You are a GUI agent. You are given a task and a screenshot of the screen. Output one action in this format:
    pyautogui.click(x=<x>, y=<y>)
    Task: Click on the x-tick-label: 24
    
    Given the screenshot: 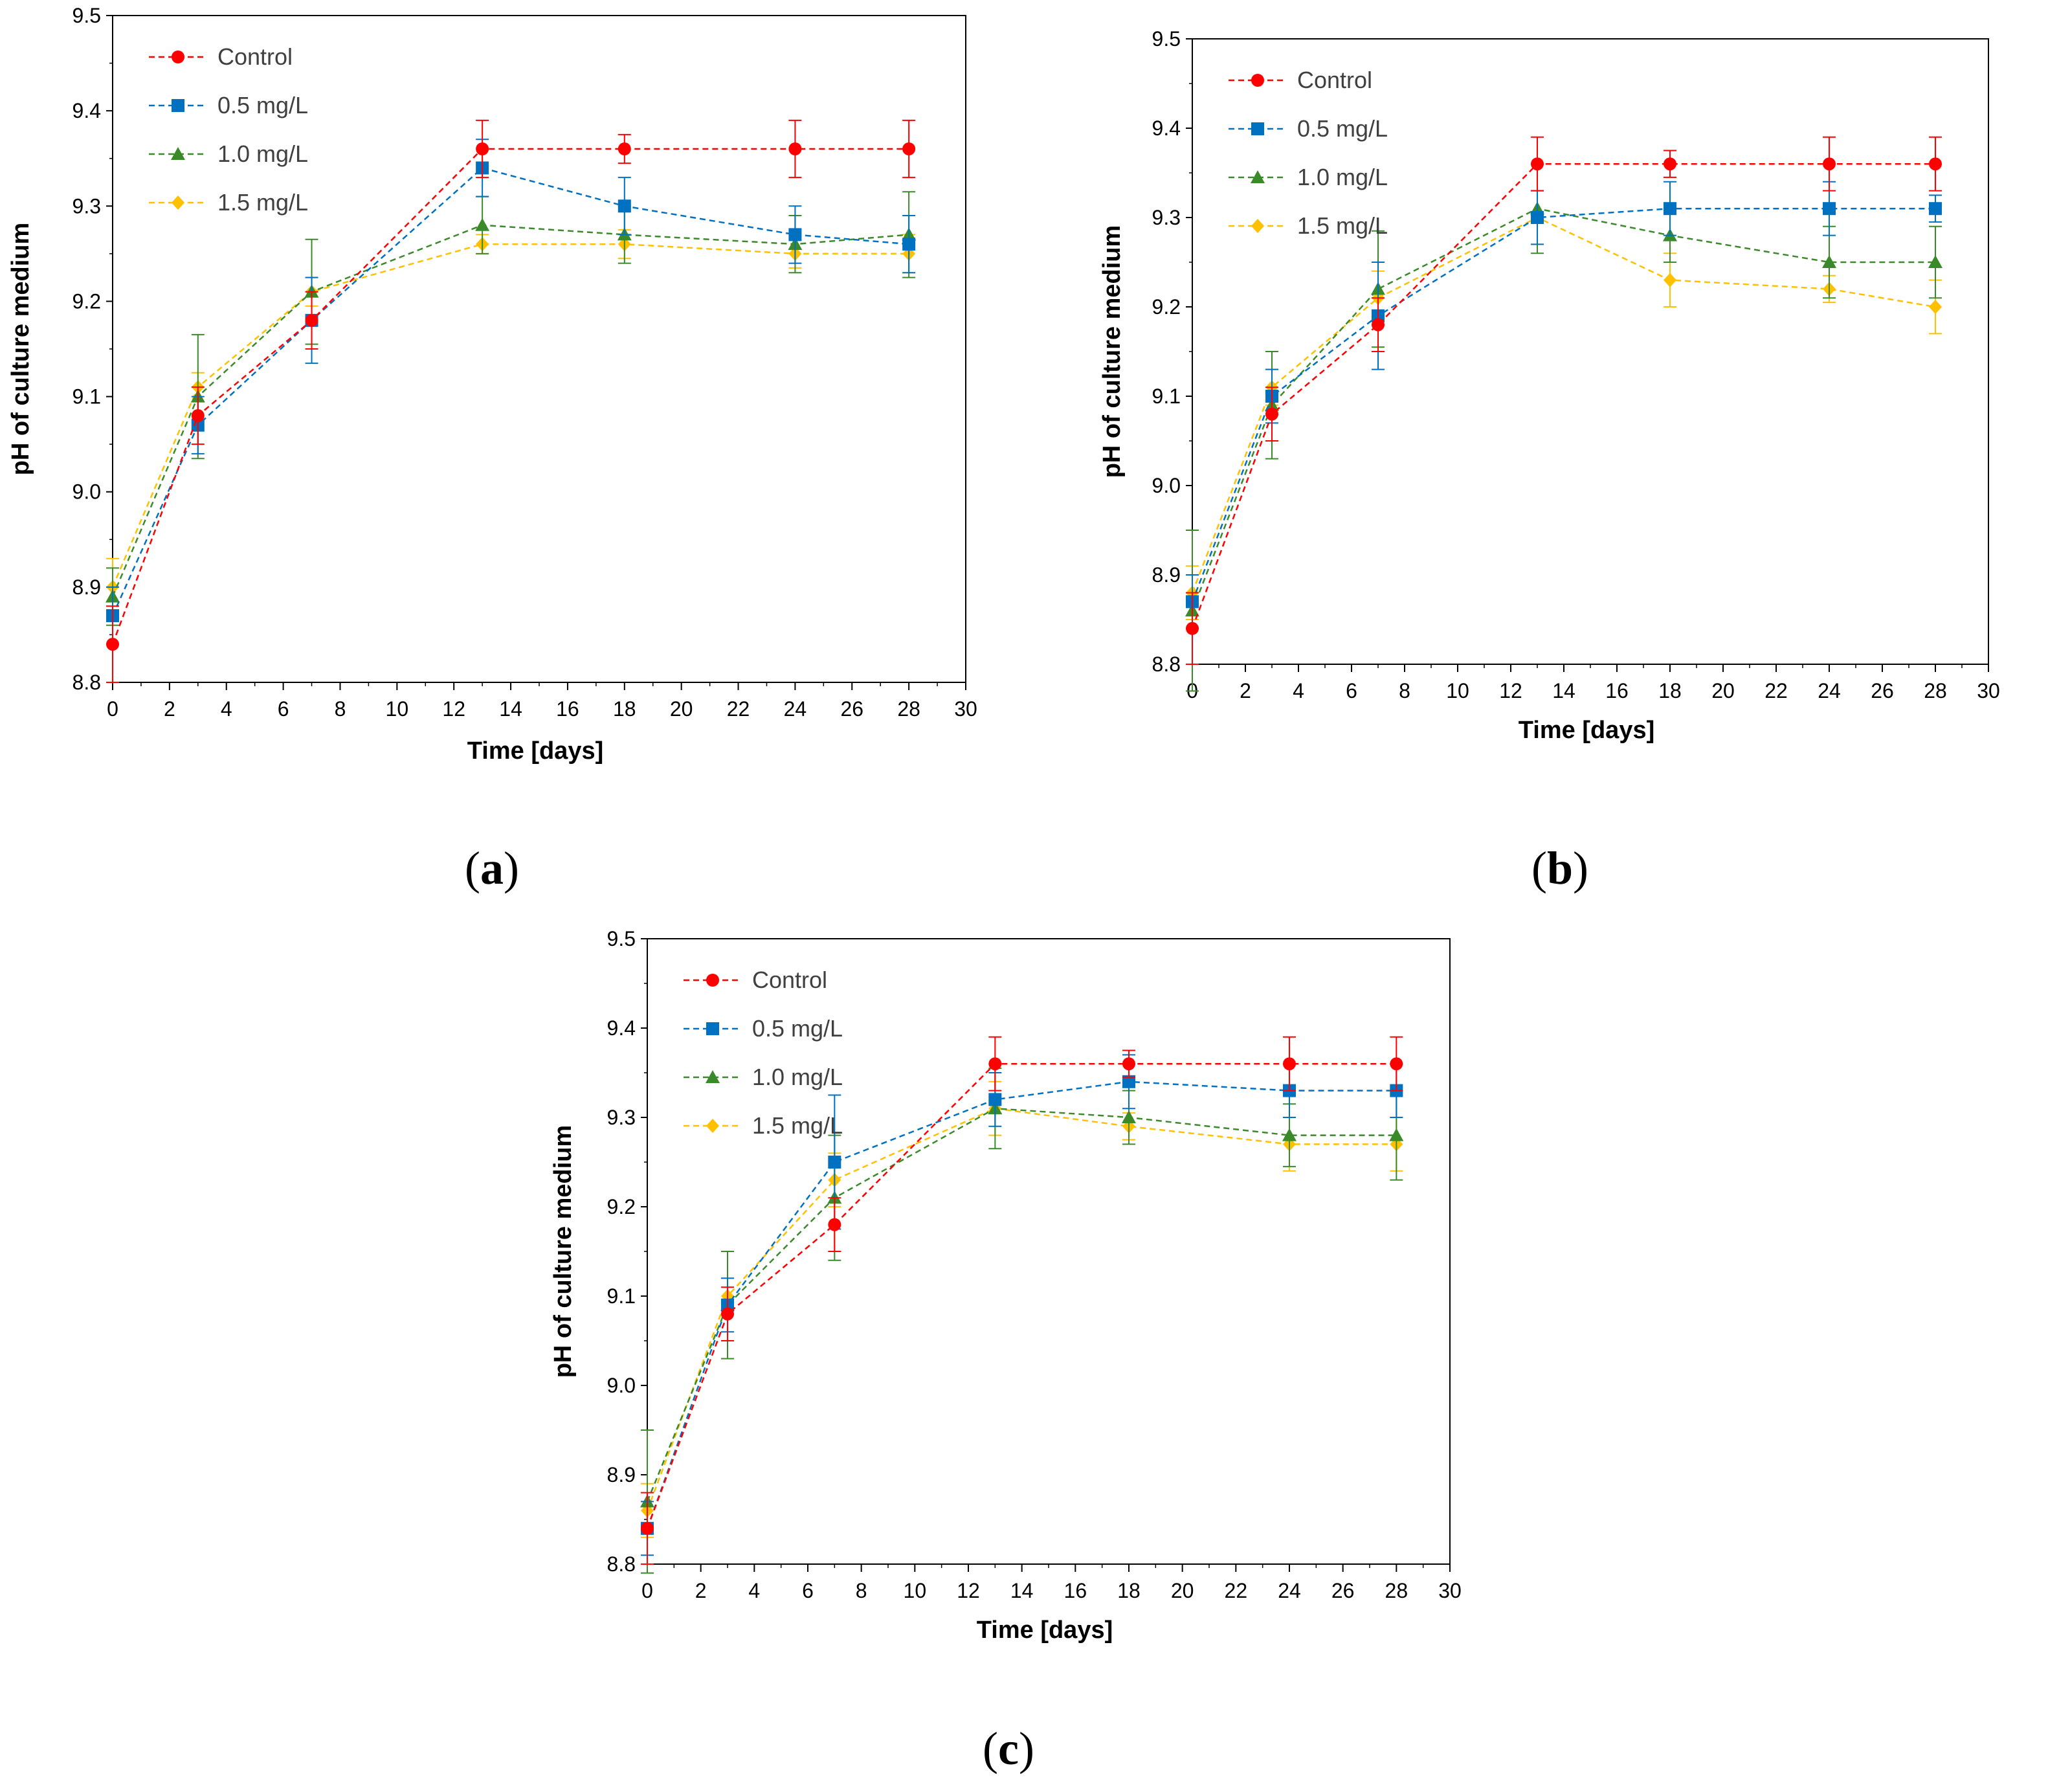 What is the action you would take?
    pyautogui.click(x=1830, y=690)
    